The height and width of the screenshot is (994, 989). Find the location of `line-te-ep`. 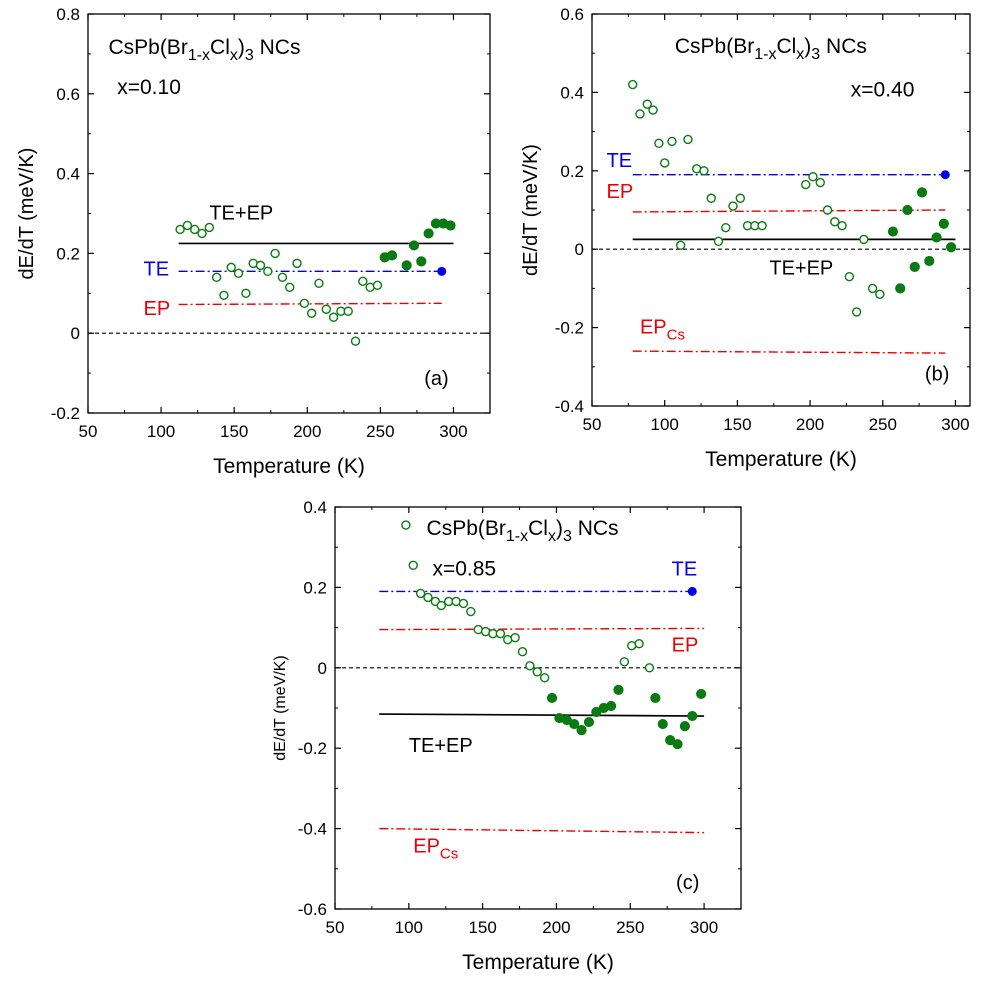

line-te-ep is located at coordinates (542, 715).